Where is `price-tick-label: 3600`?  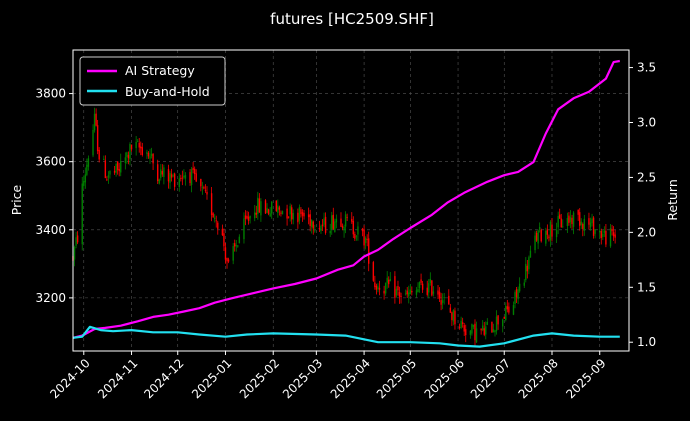 price-tick-label: 3600 is located at coordinates (50, 162).